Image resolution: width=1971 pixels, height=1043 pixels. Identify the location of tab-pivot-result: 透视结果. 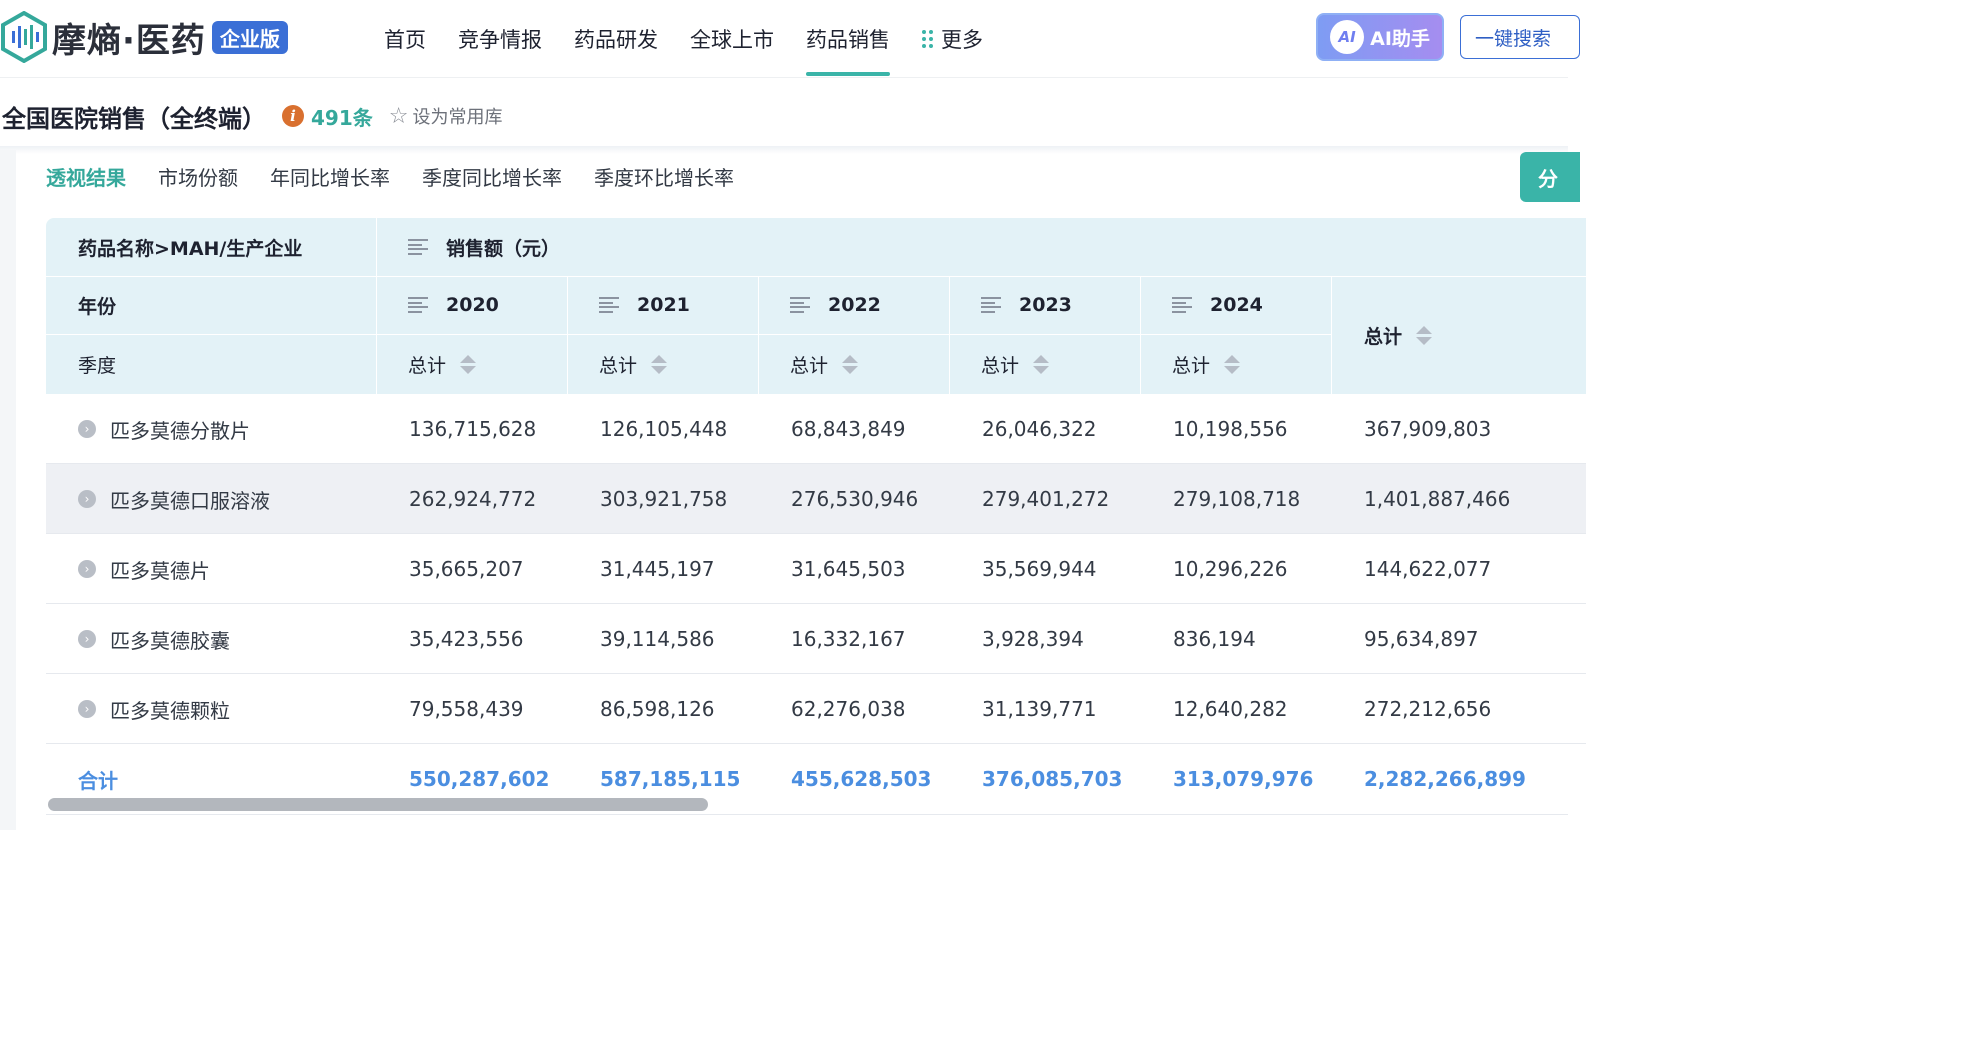
(86, 178).